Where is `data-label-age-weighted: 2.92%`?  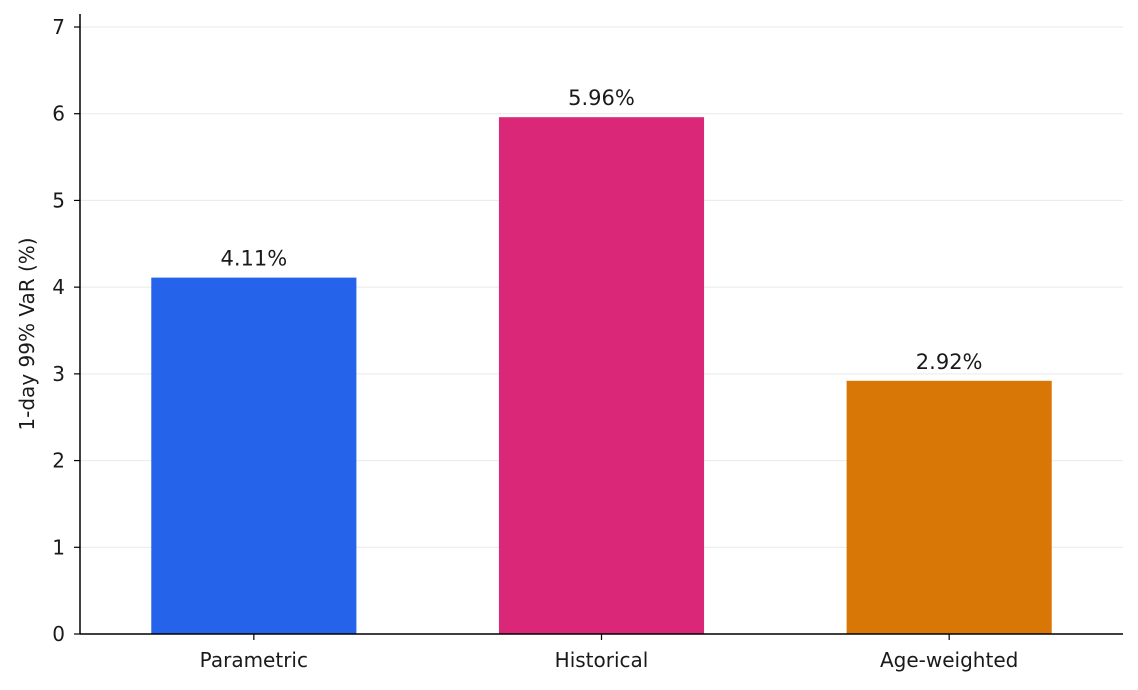
data-label-age-weighted: 2.92% is located at coordinates (949, 362).